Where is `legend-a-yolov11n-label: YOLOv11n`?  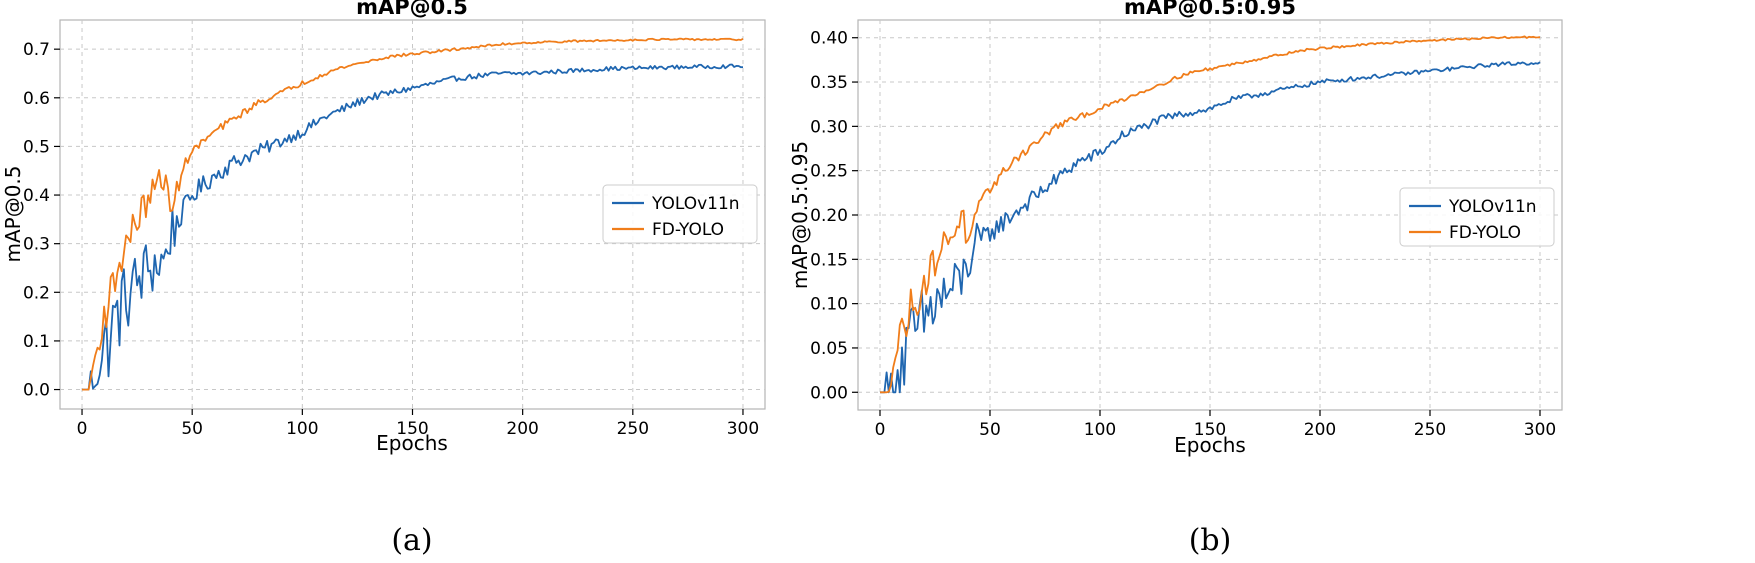
legend-a-yolov11n-label: YOLOv11n is located at coordinates (695, 204).